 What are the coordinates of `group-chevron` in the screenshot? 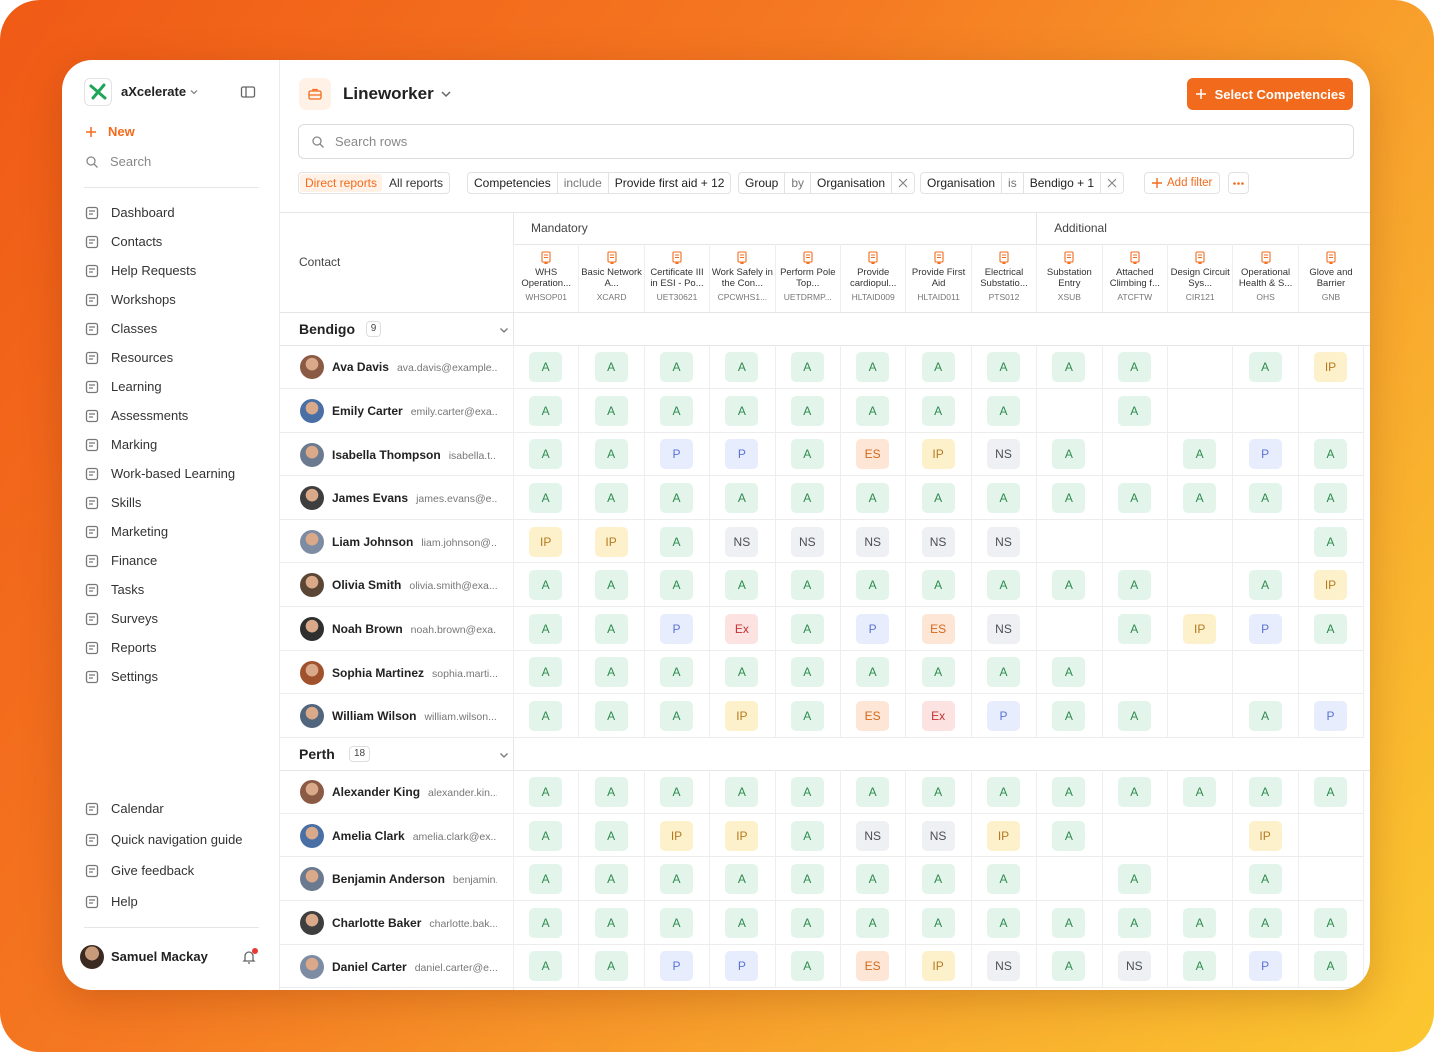 It's located at (504, 332).